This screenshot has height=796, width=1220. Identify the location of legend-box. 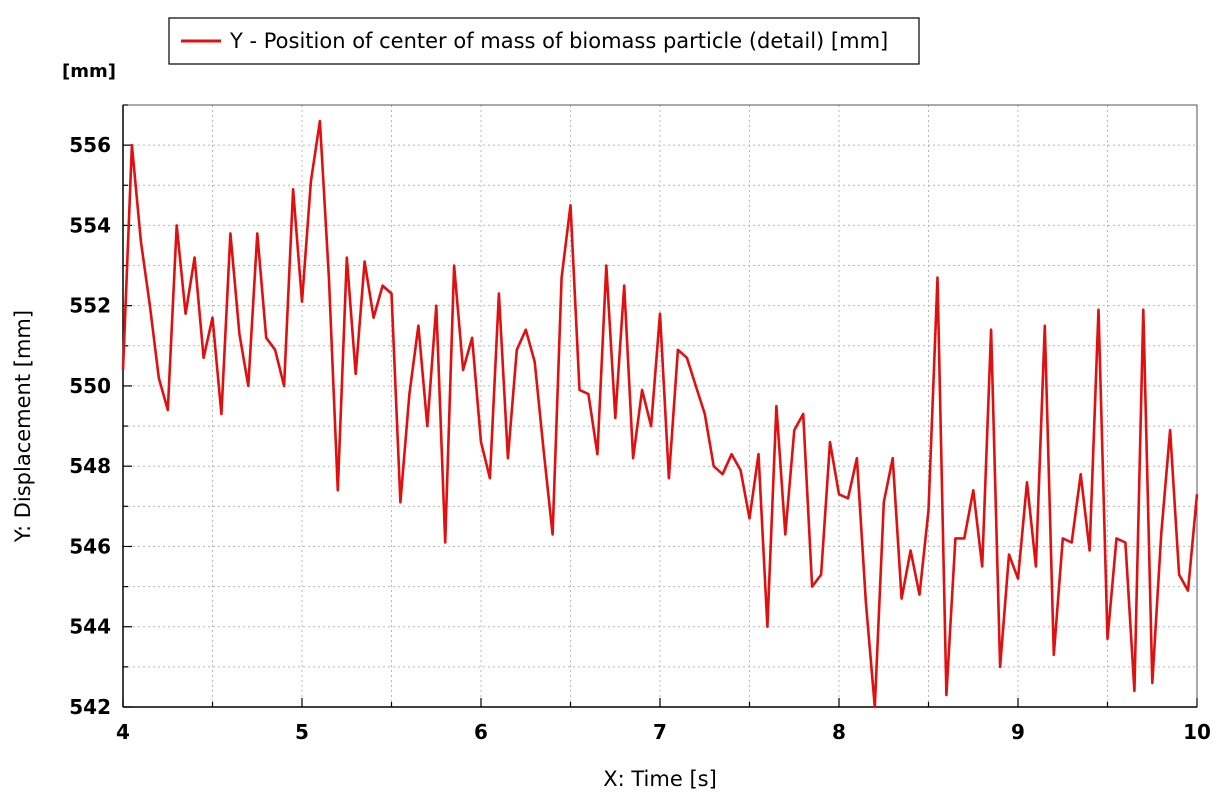
(544, 41).